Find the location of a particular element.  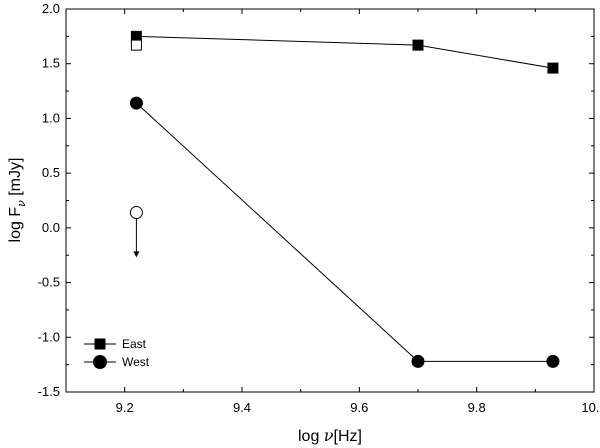

x-tick-label: 9.4 is located at coordinates (242, 407).